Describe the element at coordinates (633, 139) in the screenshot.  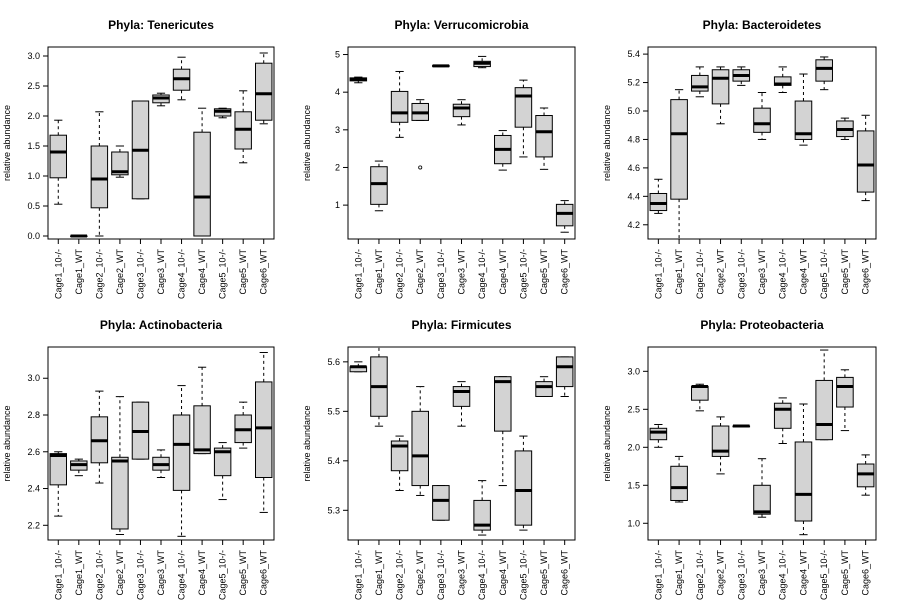
I see `y-tick-label: 4.8` at that location.